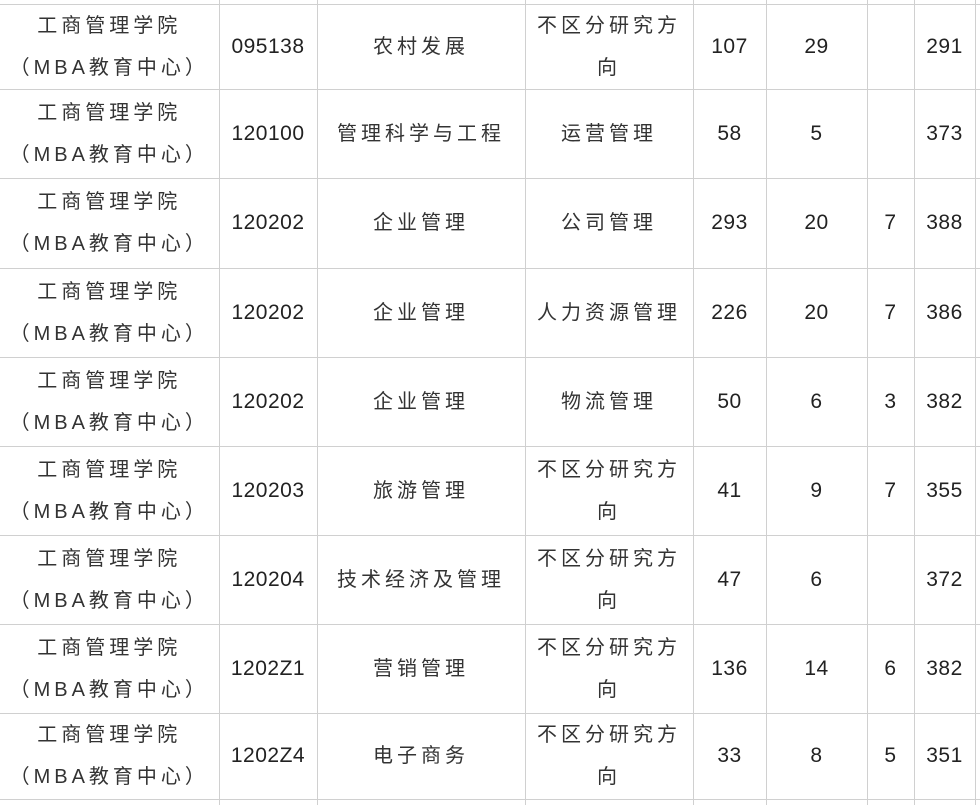 The width and height of the screenshot is (980, 805). What do you see at coordinates (816, 133) in the screenshot?
I see `cell-num2: 5` at bounding box center [816, 133].